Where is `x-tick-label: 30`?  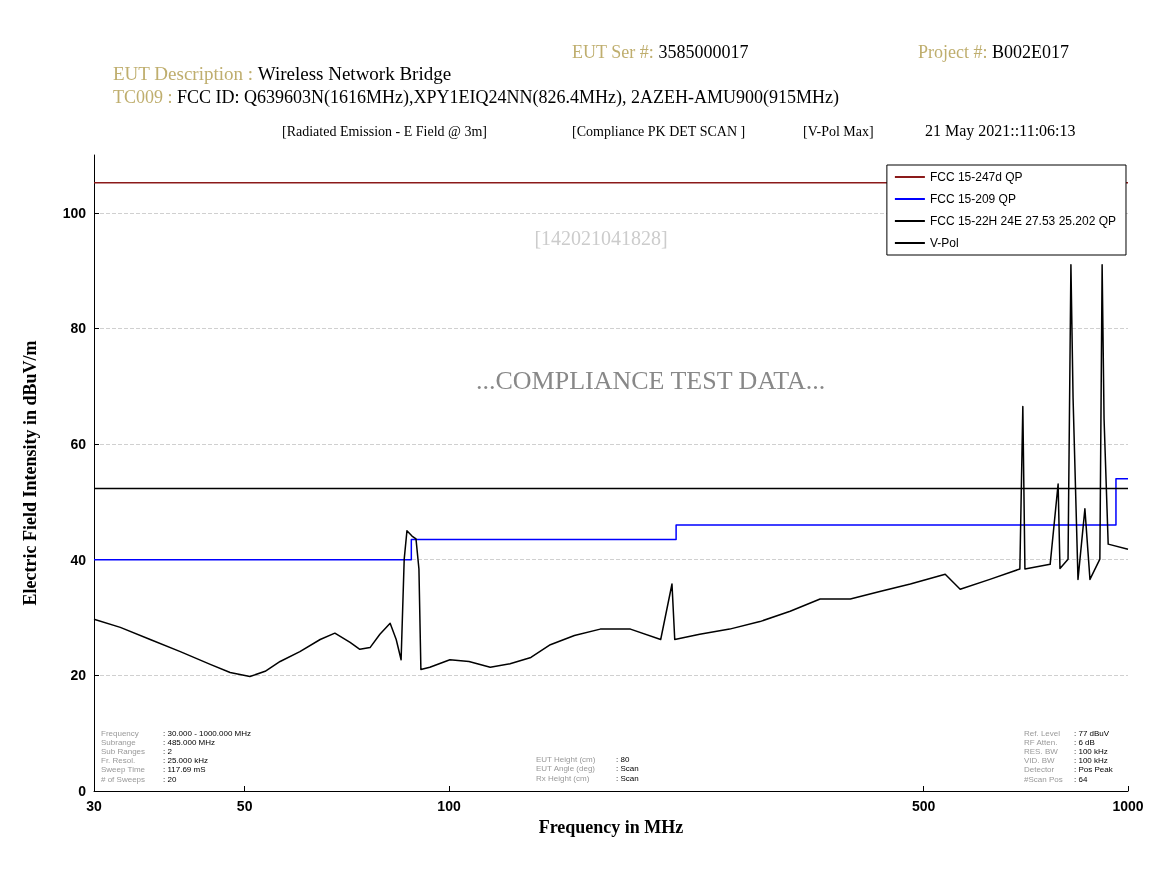
x-tick-label: 30 is located at coordinates (94, 806).